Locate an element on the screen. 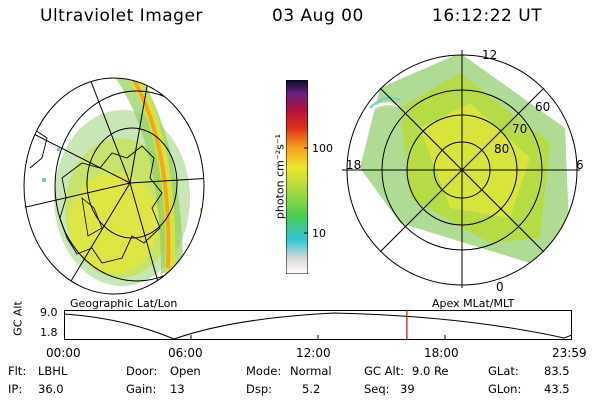 Image resolution: width=600 pixels, height=400 pixels. info-mode-label: Mode: is located at coordinates (264, 371).